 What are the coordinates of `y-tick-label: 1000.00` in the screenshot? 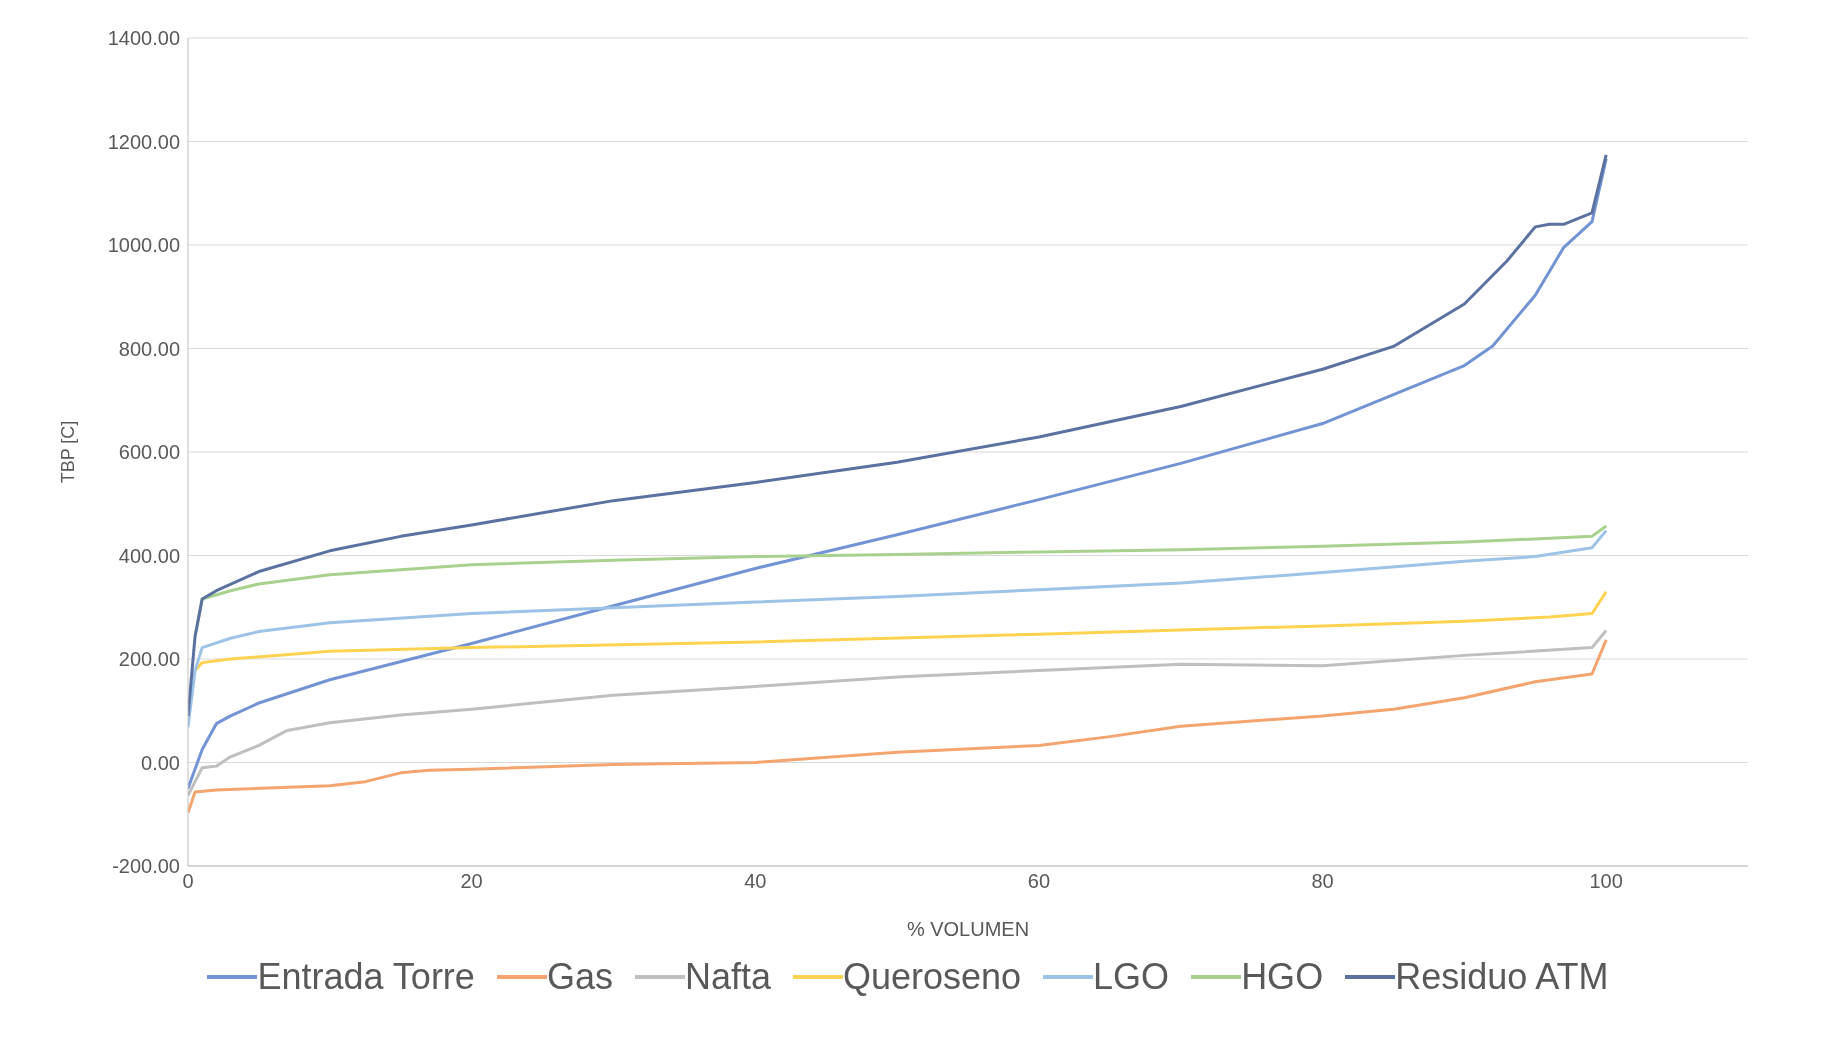 It's located at (143, 245).